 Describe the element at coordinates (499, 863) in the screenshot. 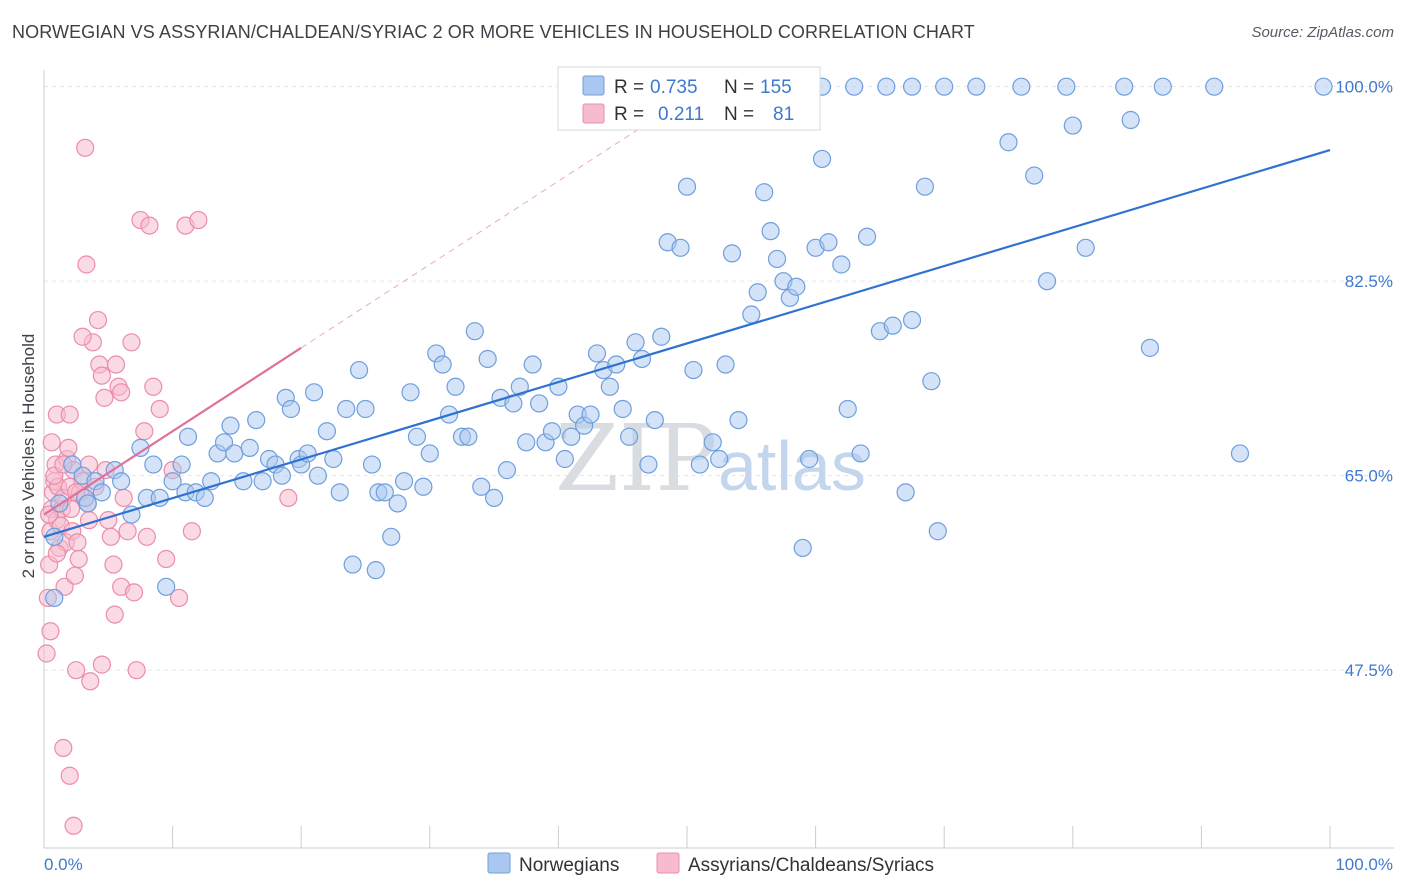

I see `bottom-legend-swatch-norwegians` at that location.